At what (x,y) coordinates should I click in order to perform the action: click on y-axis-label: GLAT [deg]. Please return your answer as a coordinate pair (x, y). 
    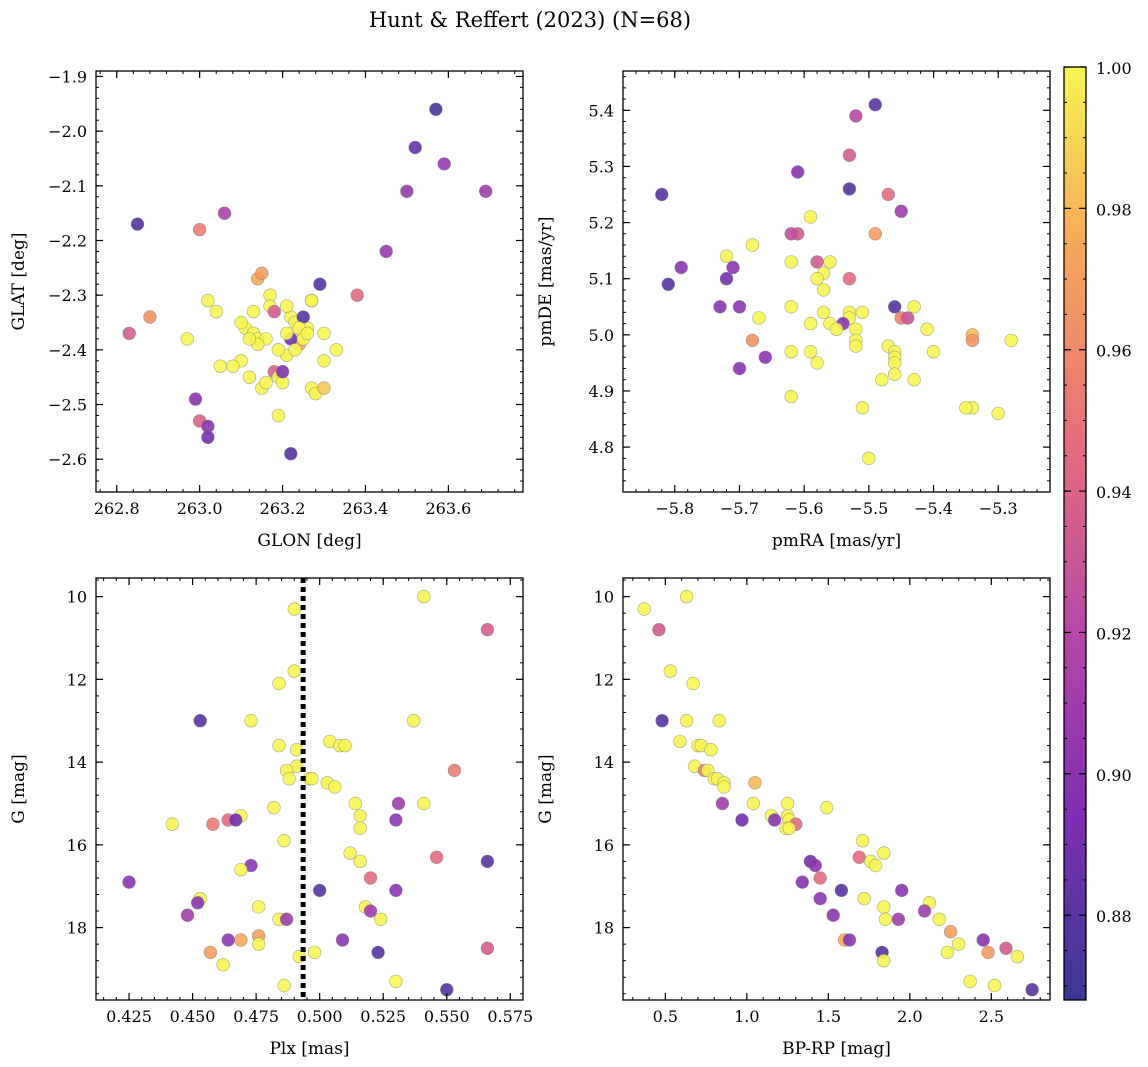
    Looking at the image, I should click on (19, 281).